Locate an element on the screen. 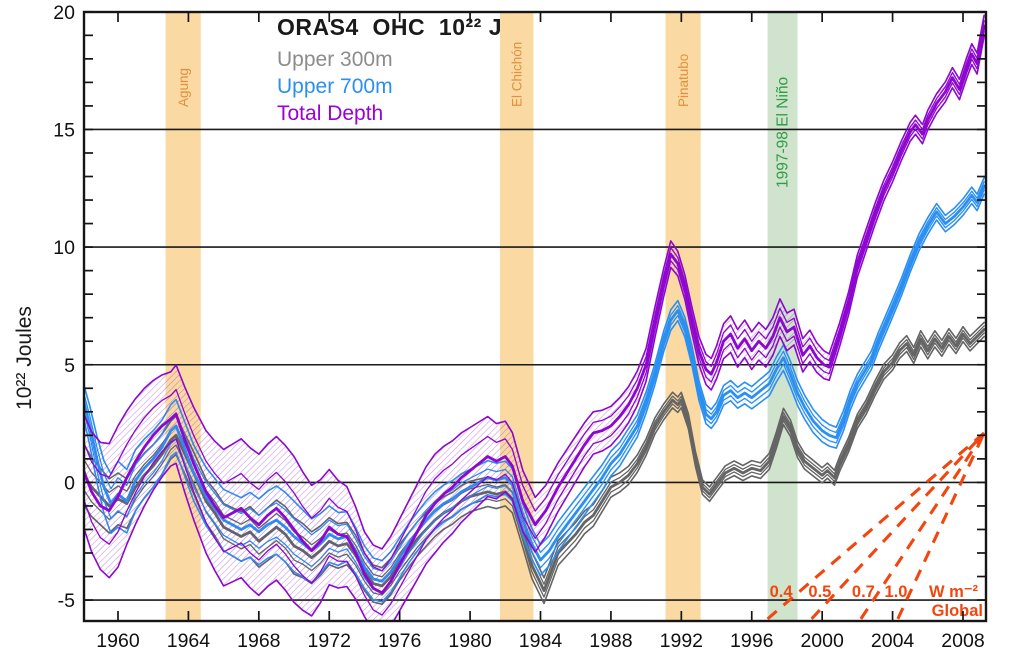 The image size is (1033, 662). band-label: El Chichón is located at coordinates (517, 74).